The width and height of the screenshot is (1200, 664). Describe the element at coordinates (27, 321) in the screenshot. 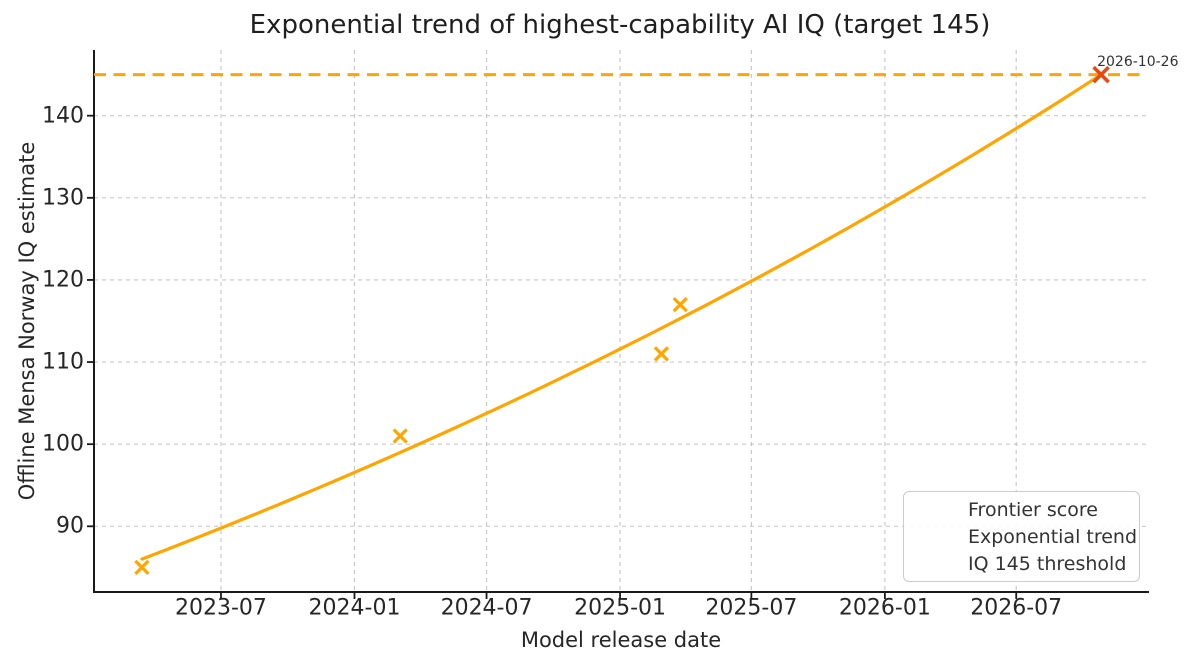

I see `y-axis-label: Offline Mensa Norway IQ estimate` at that location.